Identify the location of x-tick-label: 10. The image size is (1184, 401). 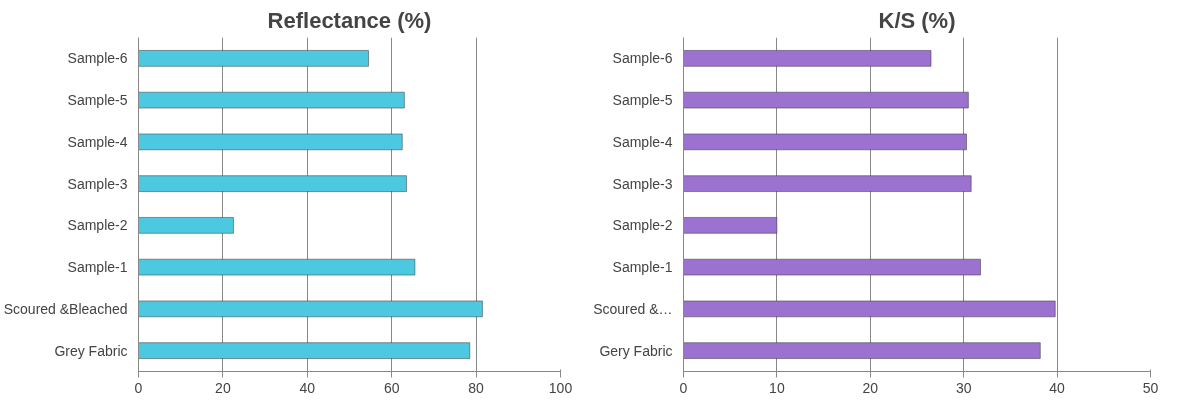
(777, 387).